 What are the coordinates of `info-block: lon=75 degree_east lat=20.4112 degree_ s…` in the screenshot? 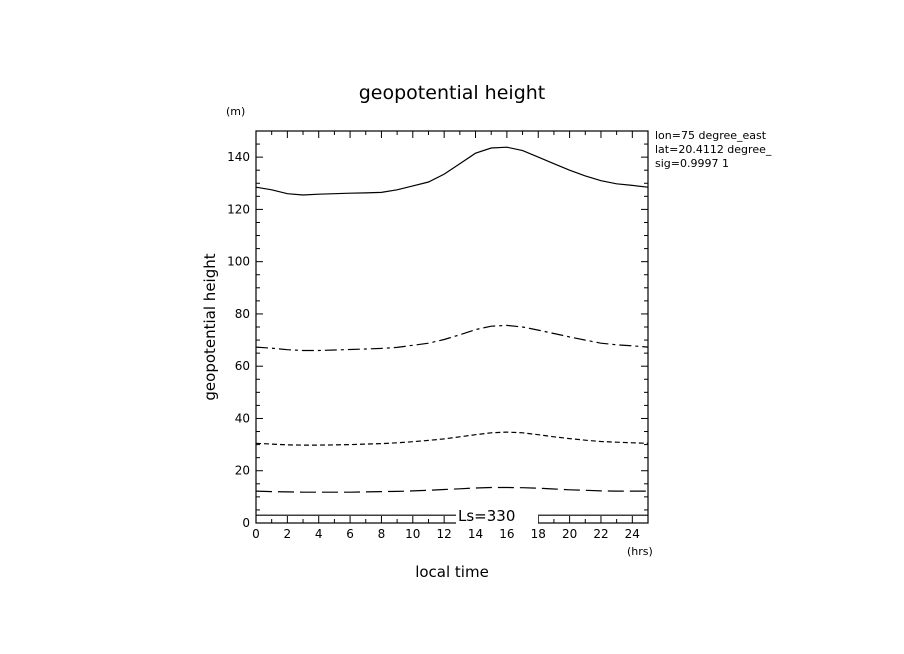 It's located at (713, 149).